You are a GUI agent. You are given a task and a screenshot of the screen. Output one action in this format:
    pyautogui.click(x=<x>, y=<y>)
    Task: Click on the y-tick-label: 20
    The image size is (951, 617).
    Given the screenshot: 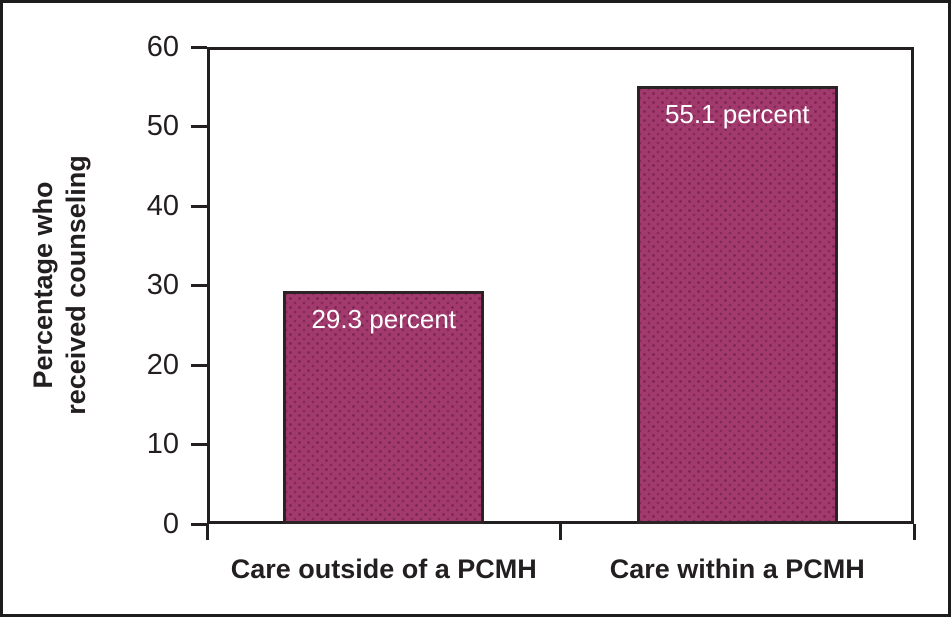 What is the action you would take?
    pyautogui.click(x=162, y=364)
    